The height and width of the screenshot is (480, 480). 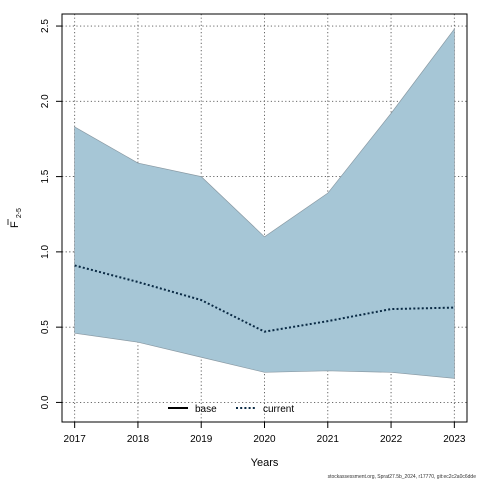 I want to click on y-axis-title-subscript: 2-5, so click(x=19, y=213).